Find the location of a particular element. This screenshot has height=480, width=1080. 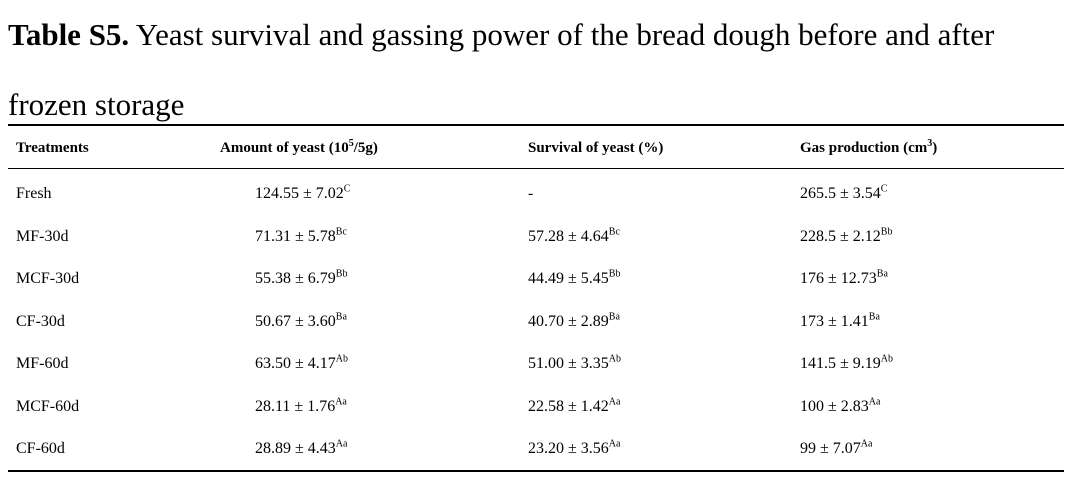

cell-gas-production-value: 173 ± 1.41 is located at coordinates (834, 321).